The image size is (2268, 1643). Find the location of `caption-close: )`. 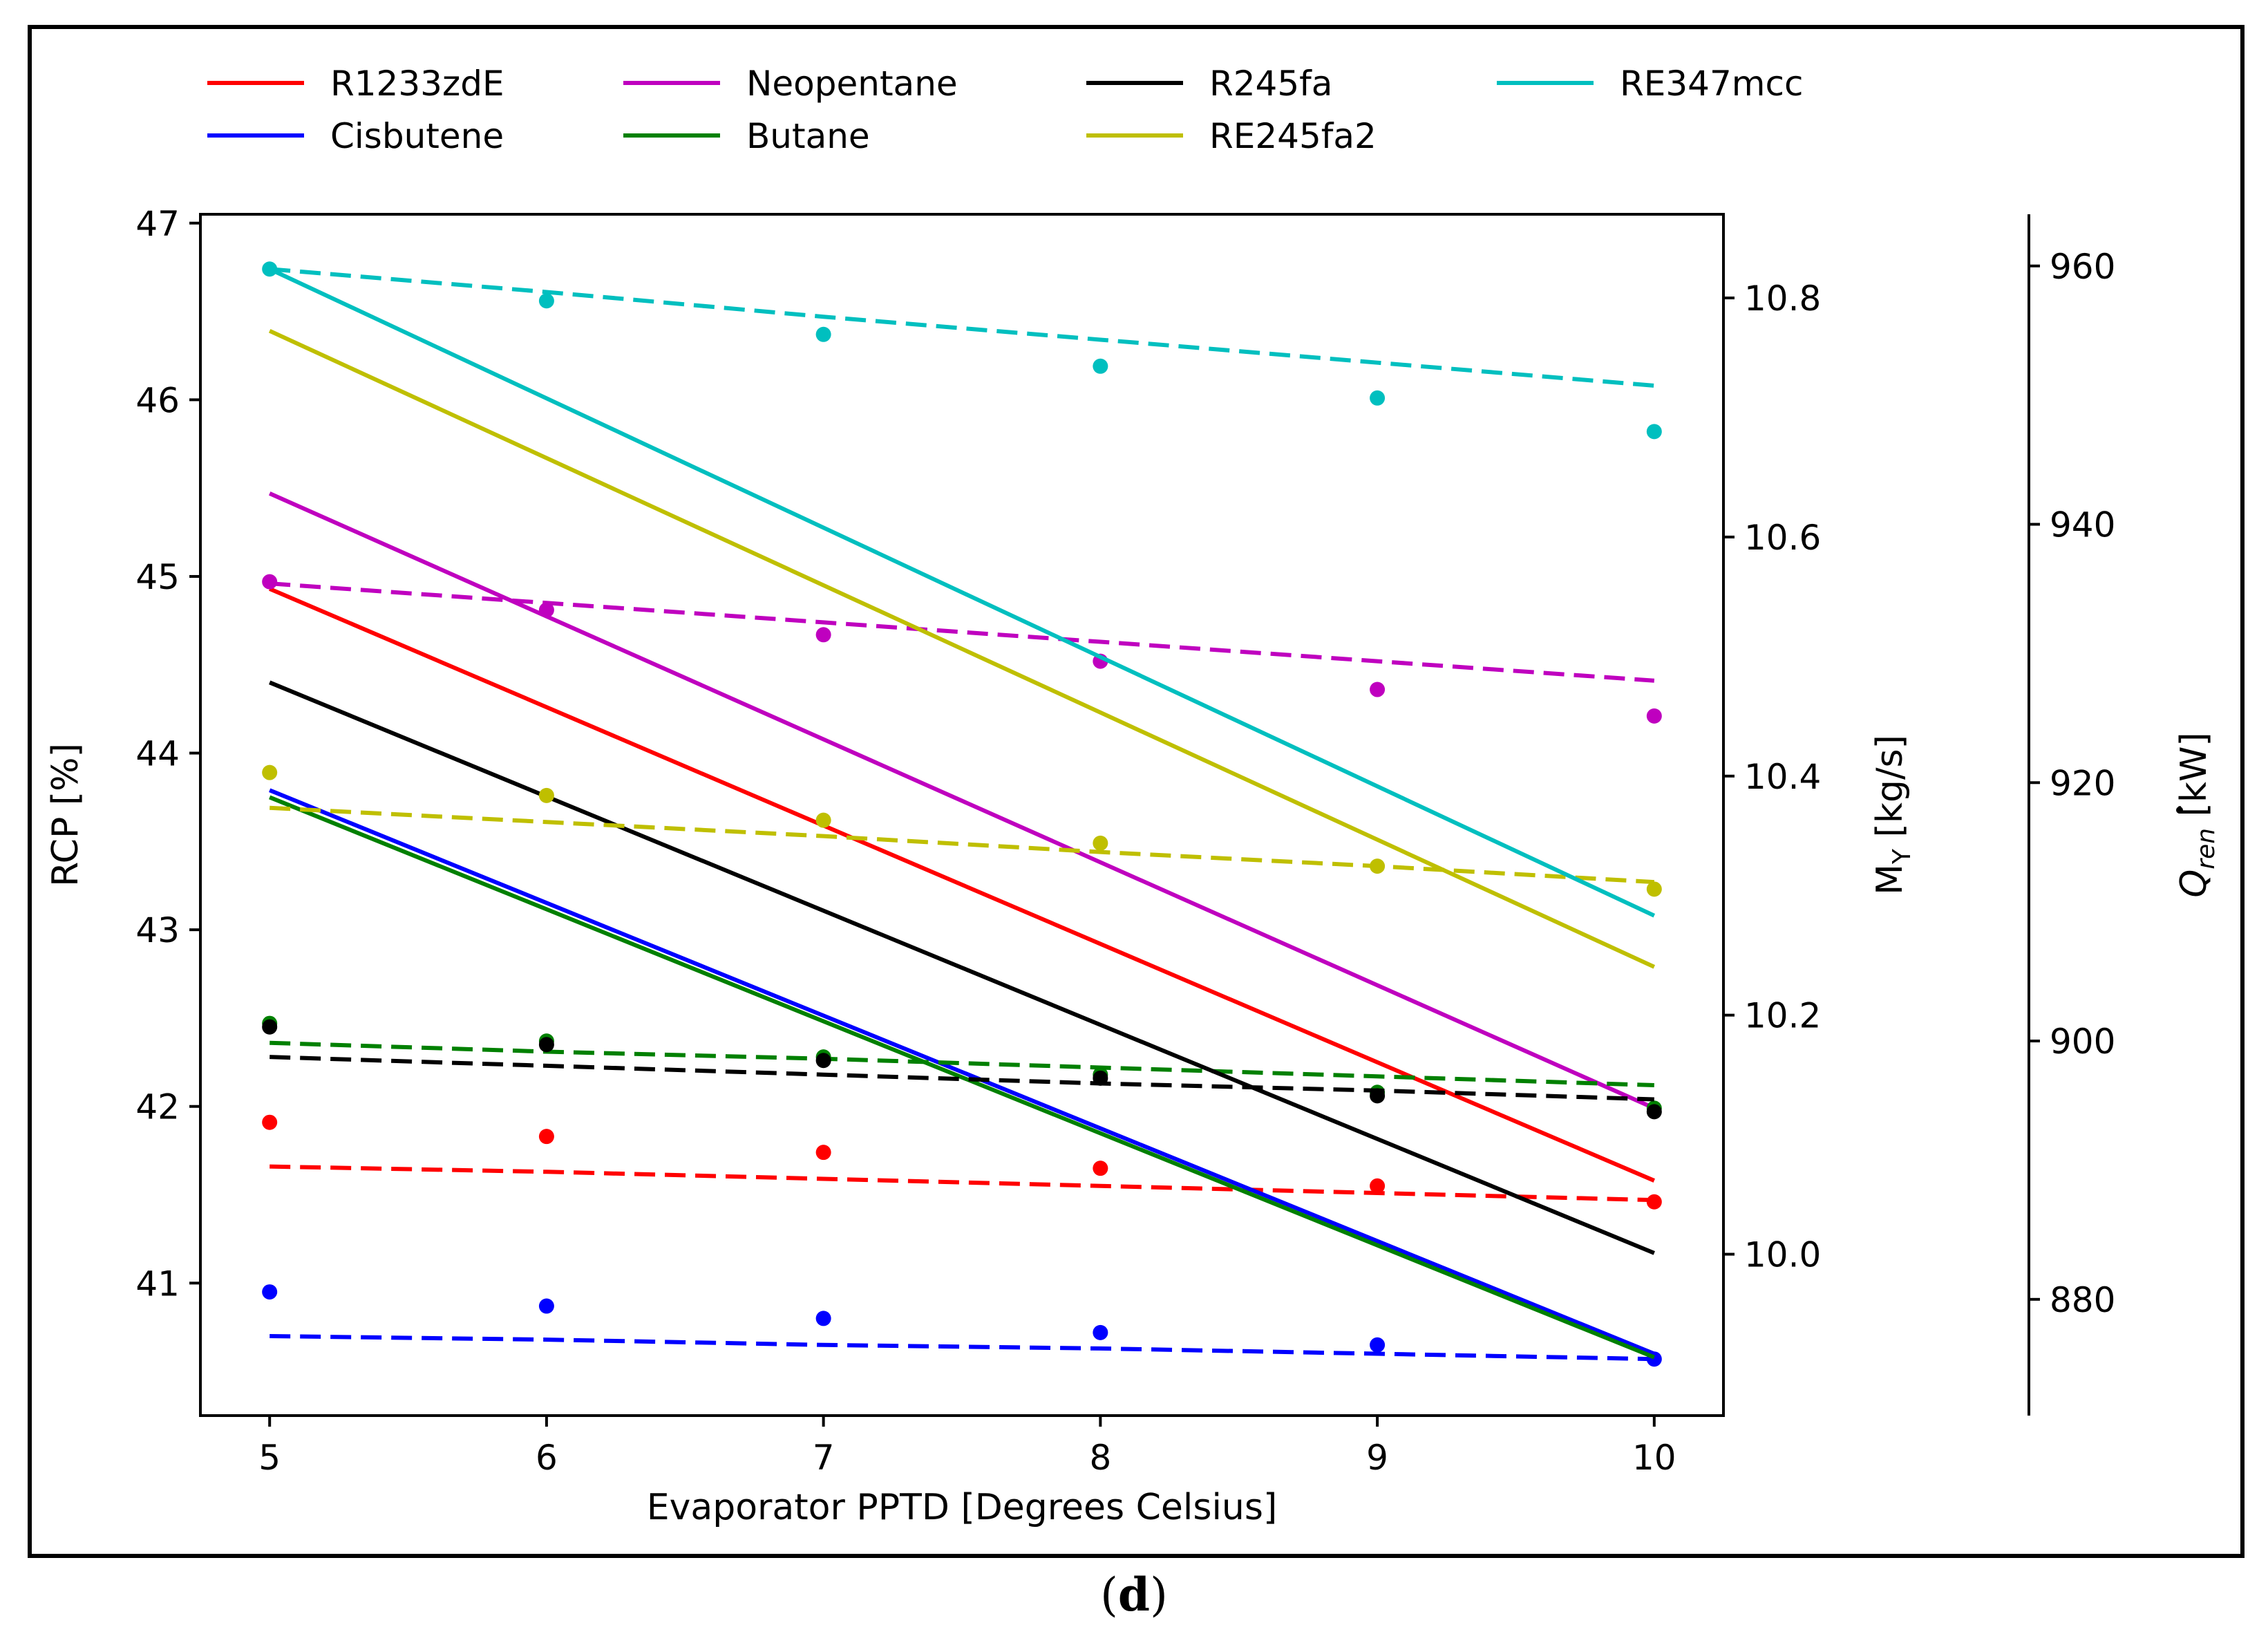

caption-close: ) is located at coordinates (1159, 1595).